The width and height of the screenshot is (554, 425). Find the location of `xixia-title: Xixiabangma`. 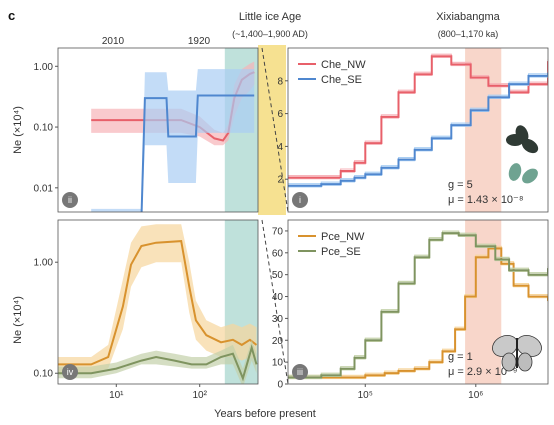

xixia-title: Xixiabangma is located at coordinates (468, 17).